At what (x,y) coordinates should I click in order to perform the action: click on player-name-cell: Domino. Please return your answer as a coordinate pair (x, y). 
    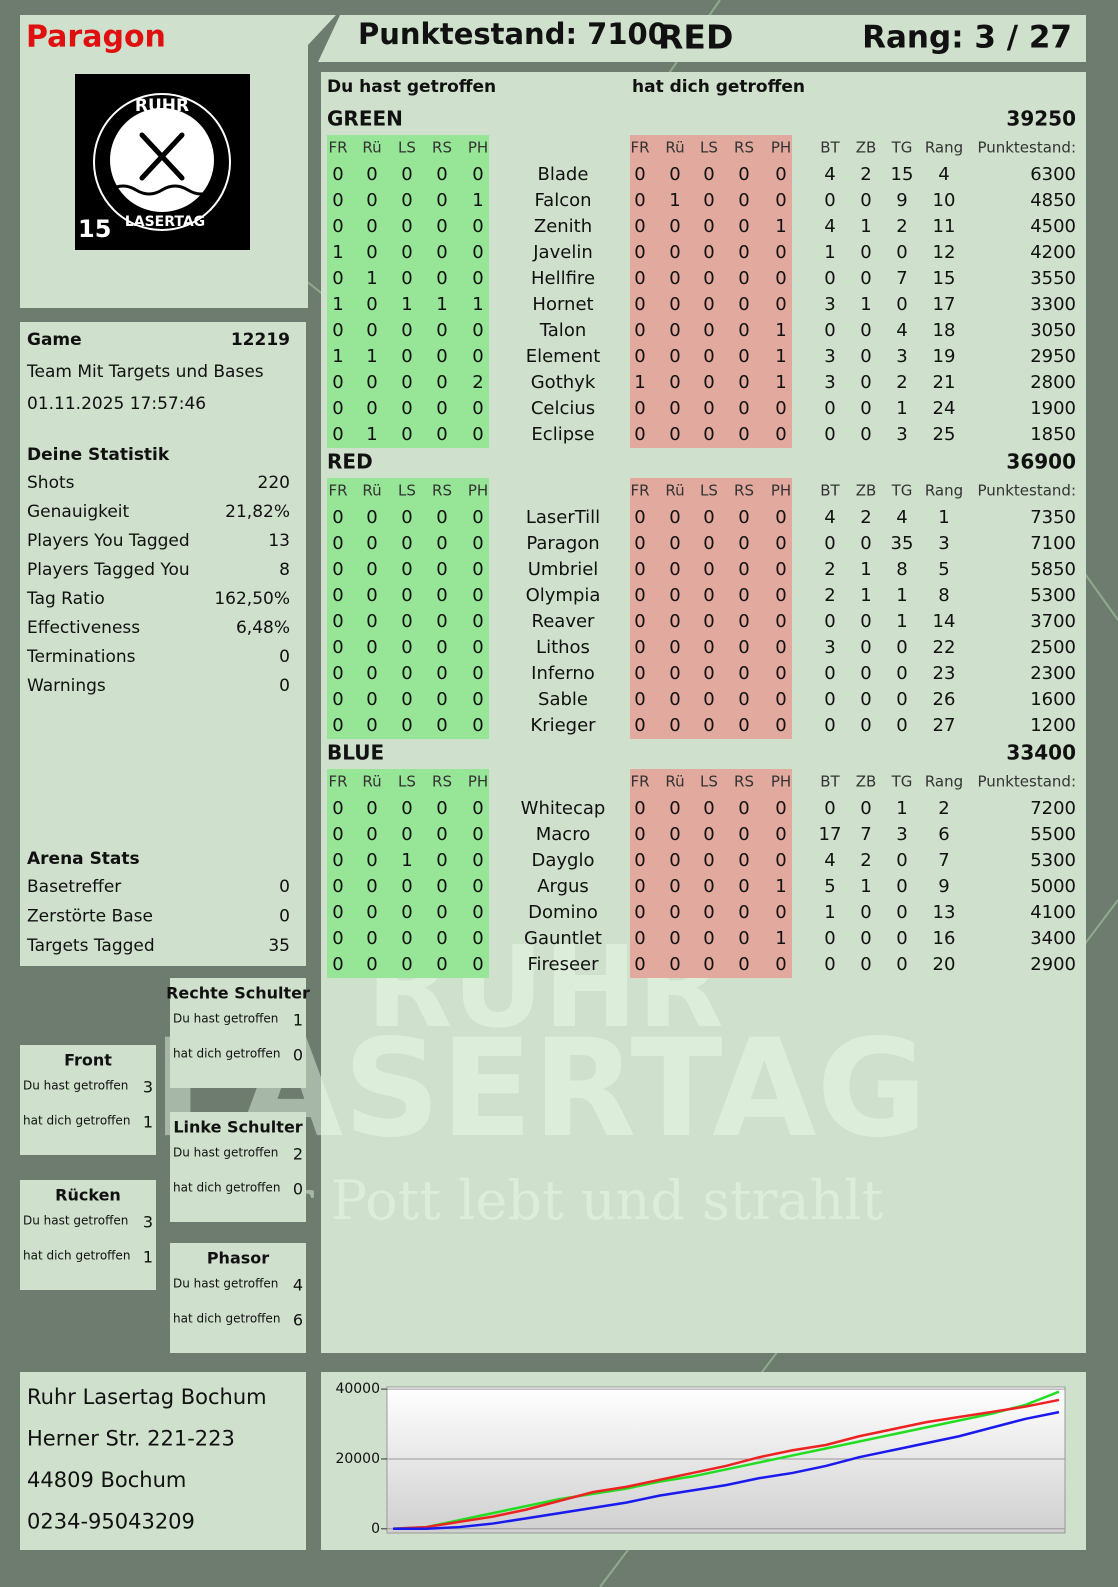
    Looking at the image, I should click on (563, 912).